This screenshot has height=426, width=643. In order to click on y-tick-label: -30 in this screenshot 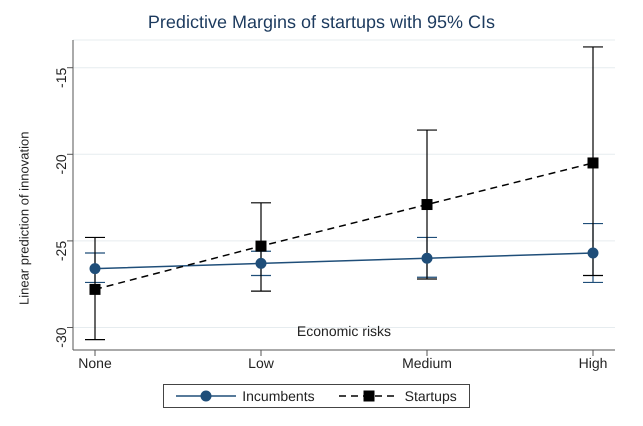, I will do `click(60, 337)`.